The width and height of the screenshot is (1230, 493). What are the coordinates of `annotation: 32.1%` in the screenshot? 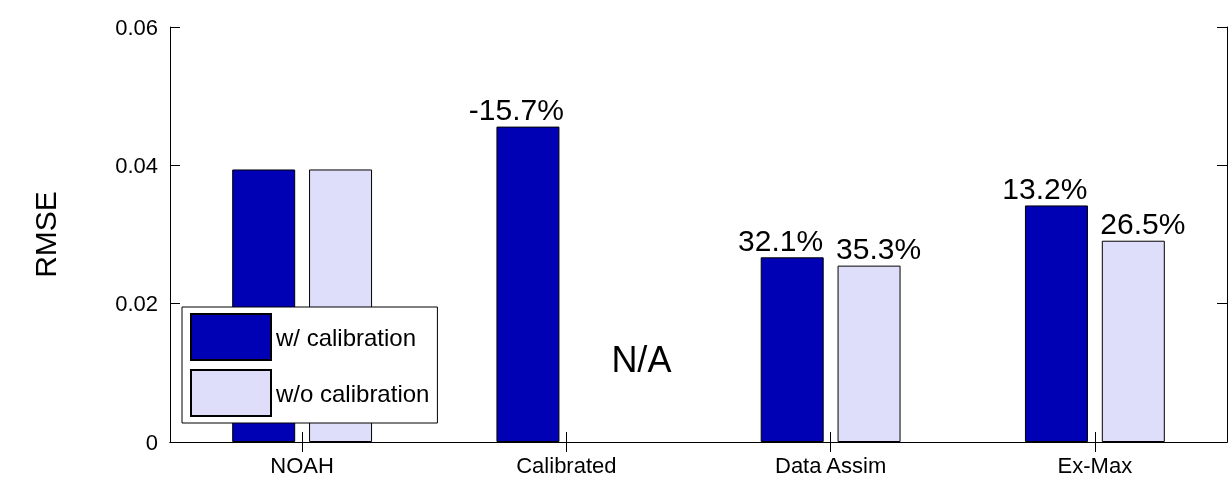 It's located at (781, 240).